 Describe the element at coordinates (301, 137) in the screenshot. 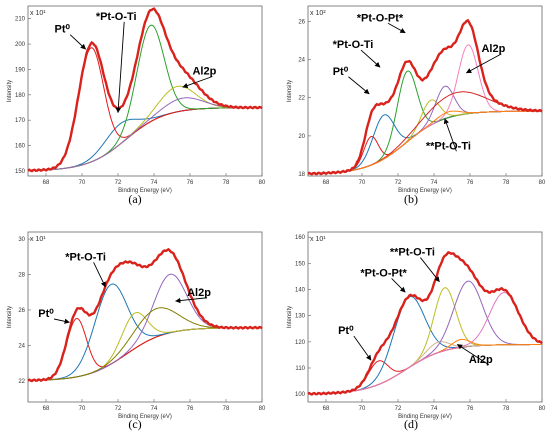

I see `y-tick-label: 20` at that location.